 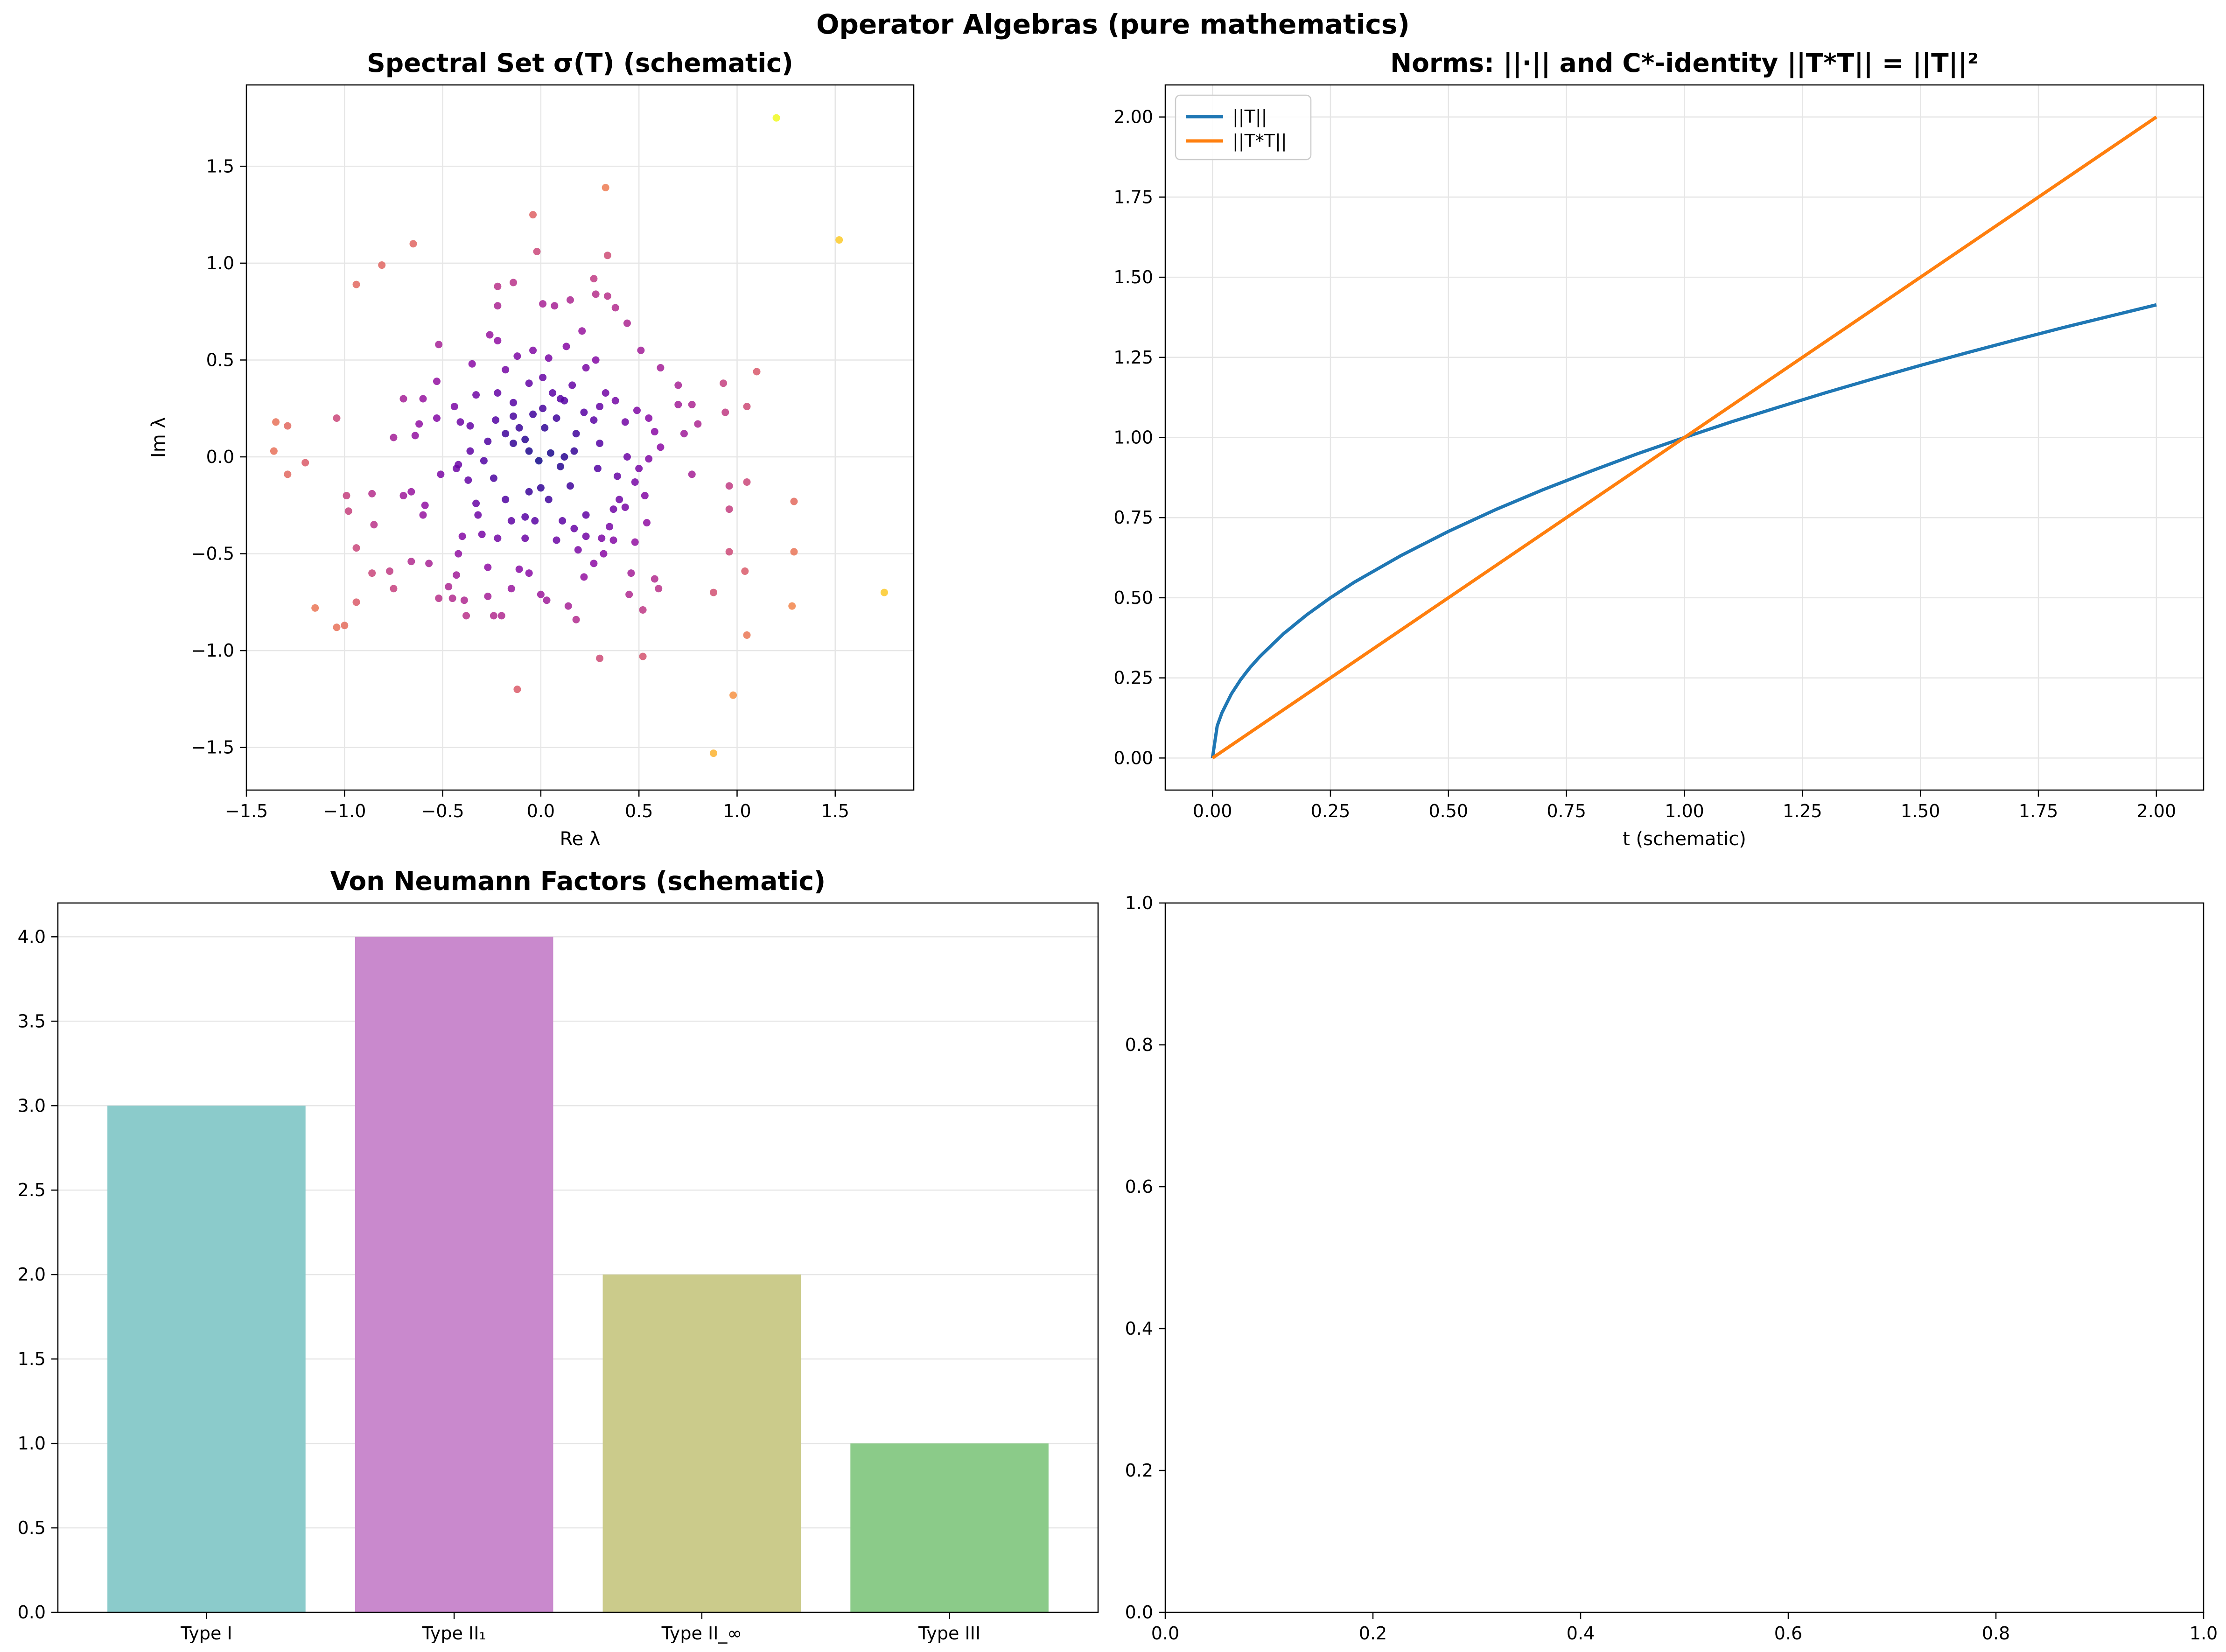 What do you see at coordinates (949, 1633) in the screenshot?
I see `category-label: Type III` at bounding box center [949, 1633].